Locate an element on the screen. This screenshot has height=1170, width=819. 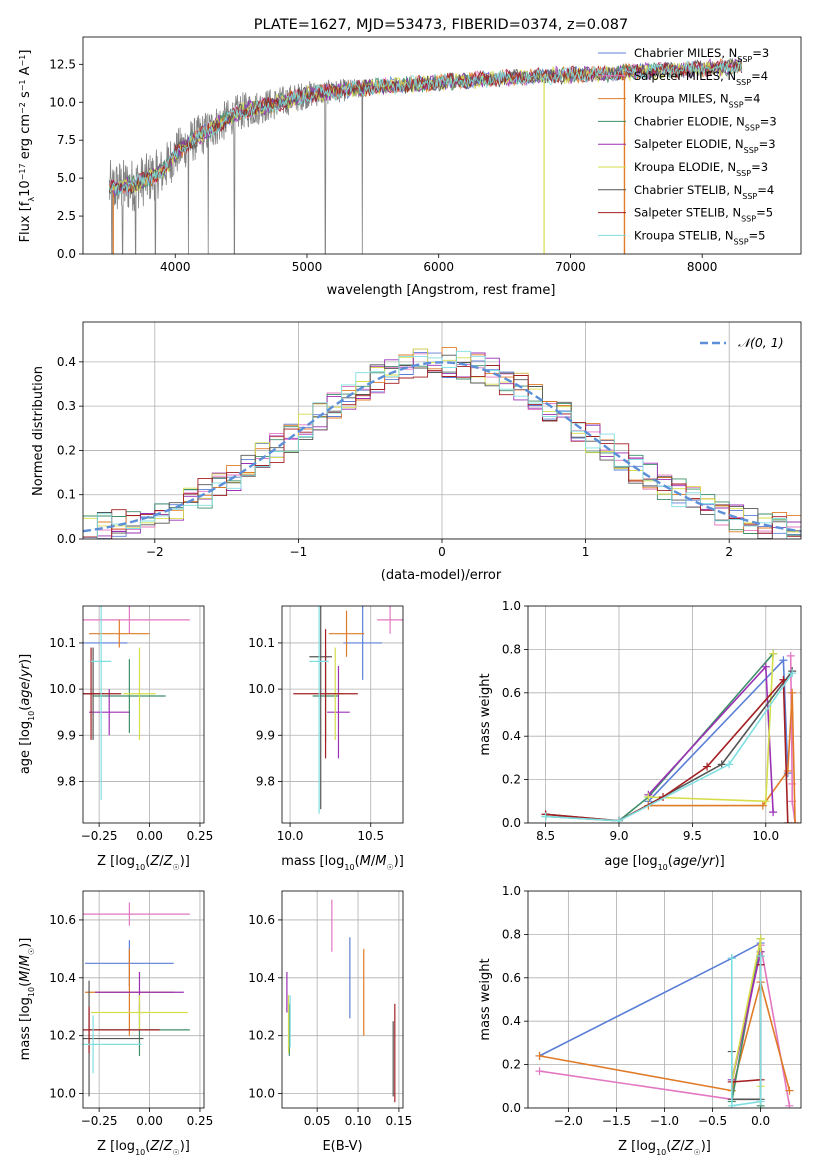
legend-entry: Kroupa MILES, NSSP=4 is located at coordinates (697, 101).